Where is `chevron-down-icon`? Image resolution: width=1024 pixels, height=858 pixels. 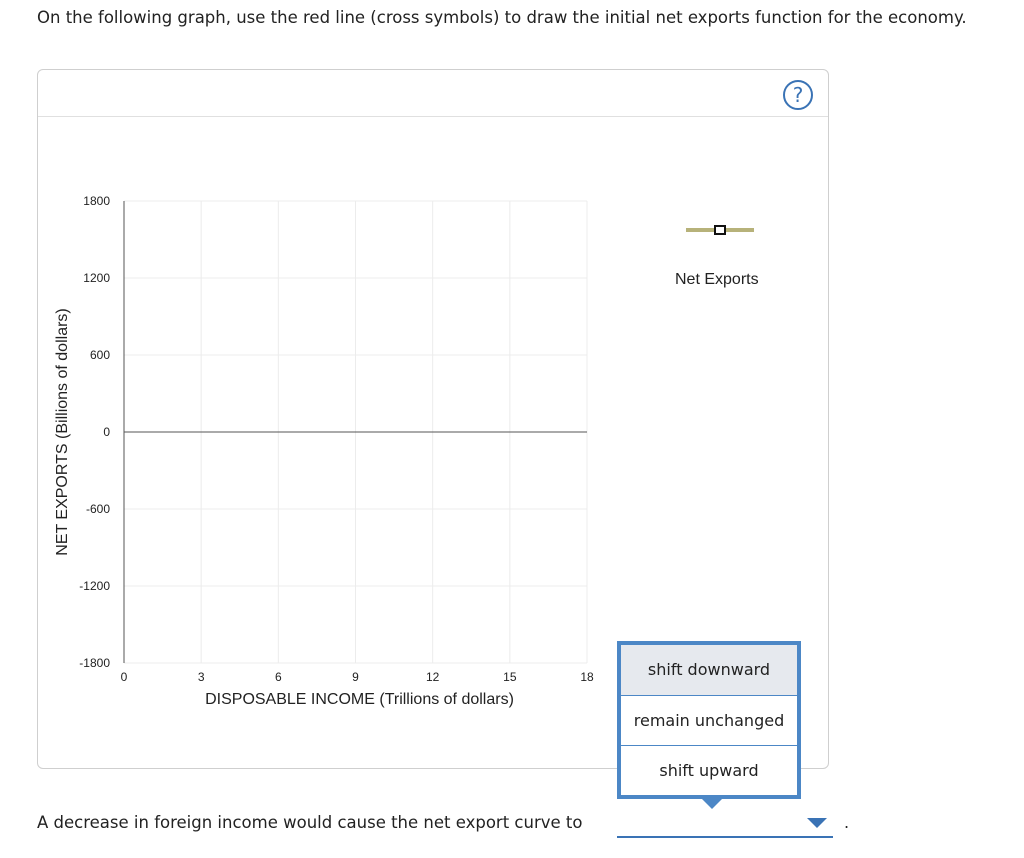 chevron-down-icon is located at coordinates (817, 823).